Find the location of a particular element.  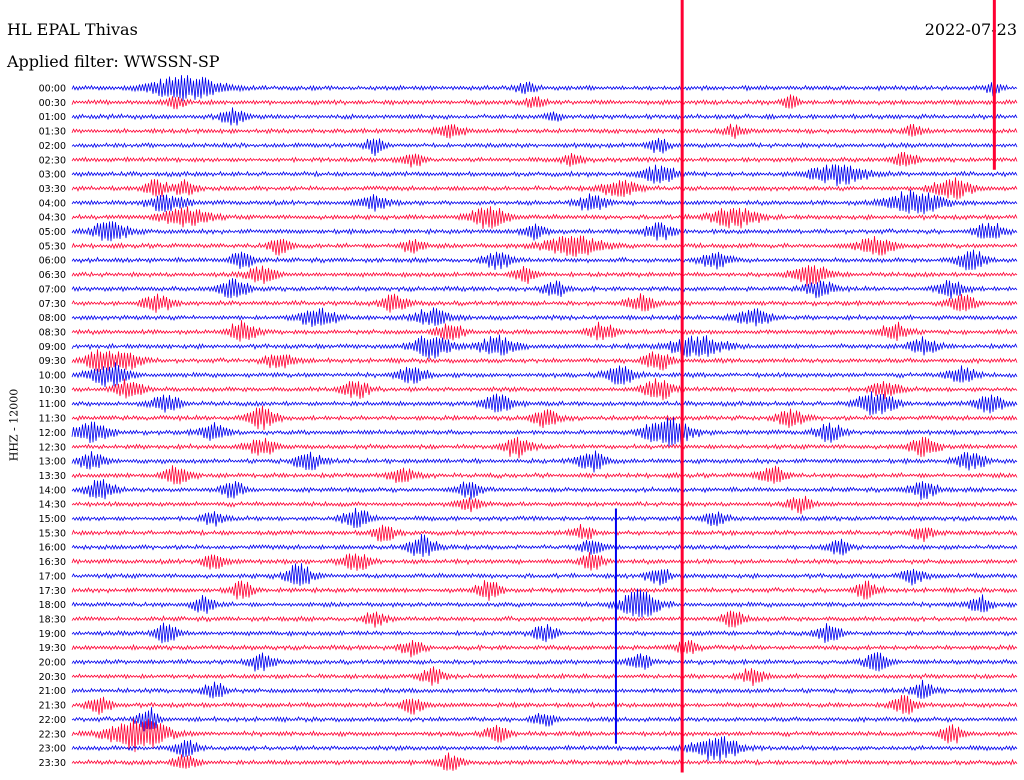

time-label: 09:30 is located at coordinates (52, 361).